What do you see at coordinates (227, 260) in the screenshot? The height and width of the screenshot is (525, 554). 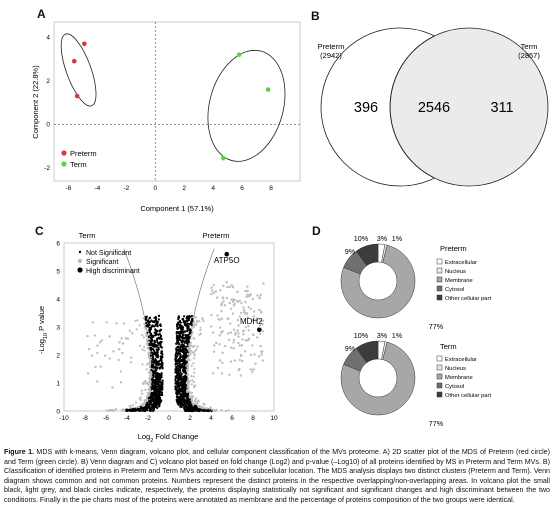 I see `volcano-label-atp5o: ATP5O` at bounding box center [227, 260].